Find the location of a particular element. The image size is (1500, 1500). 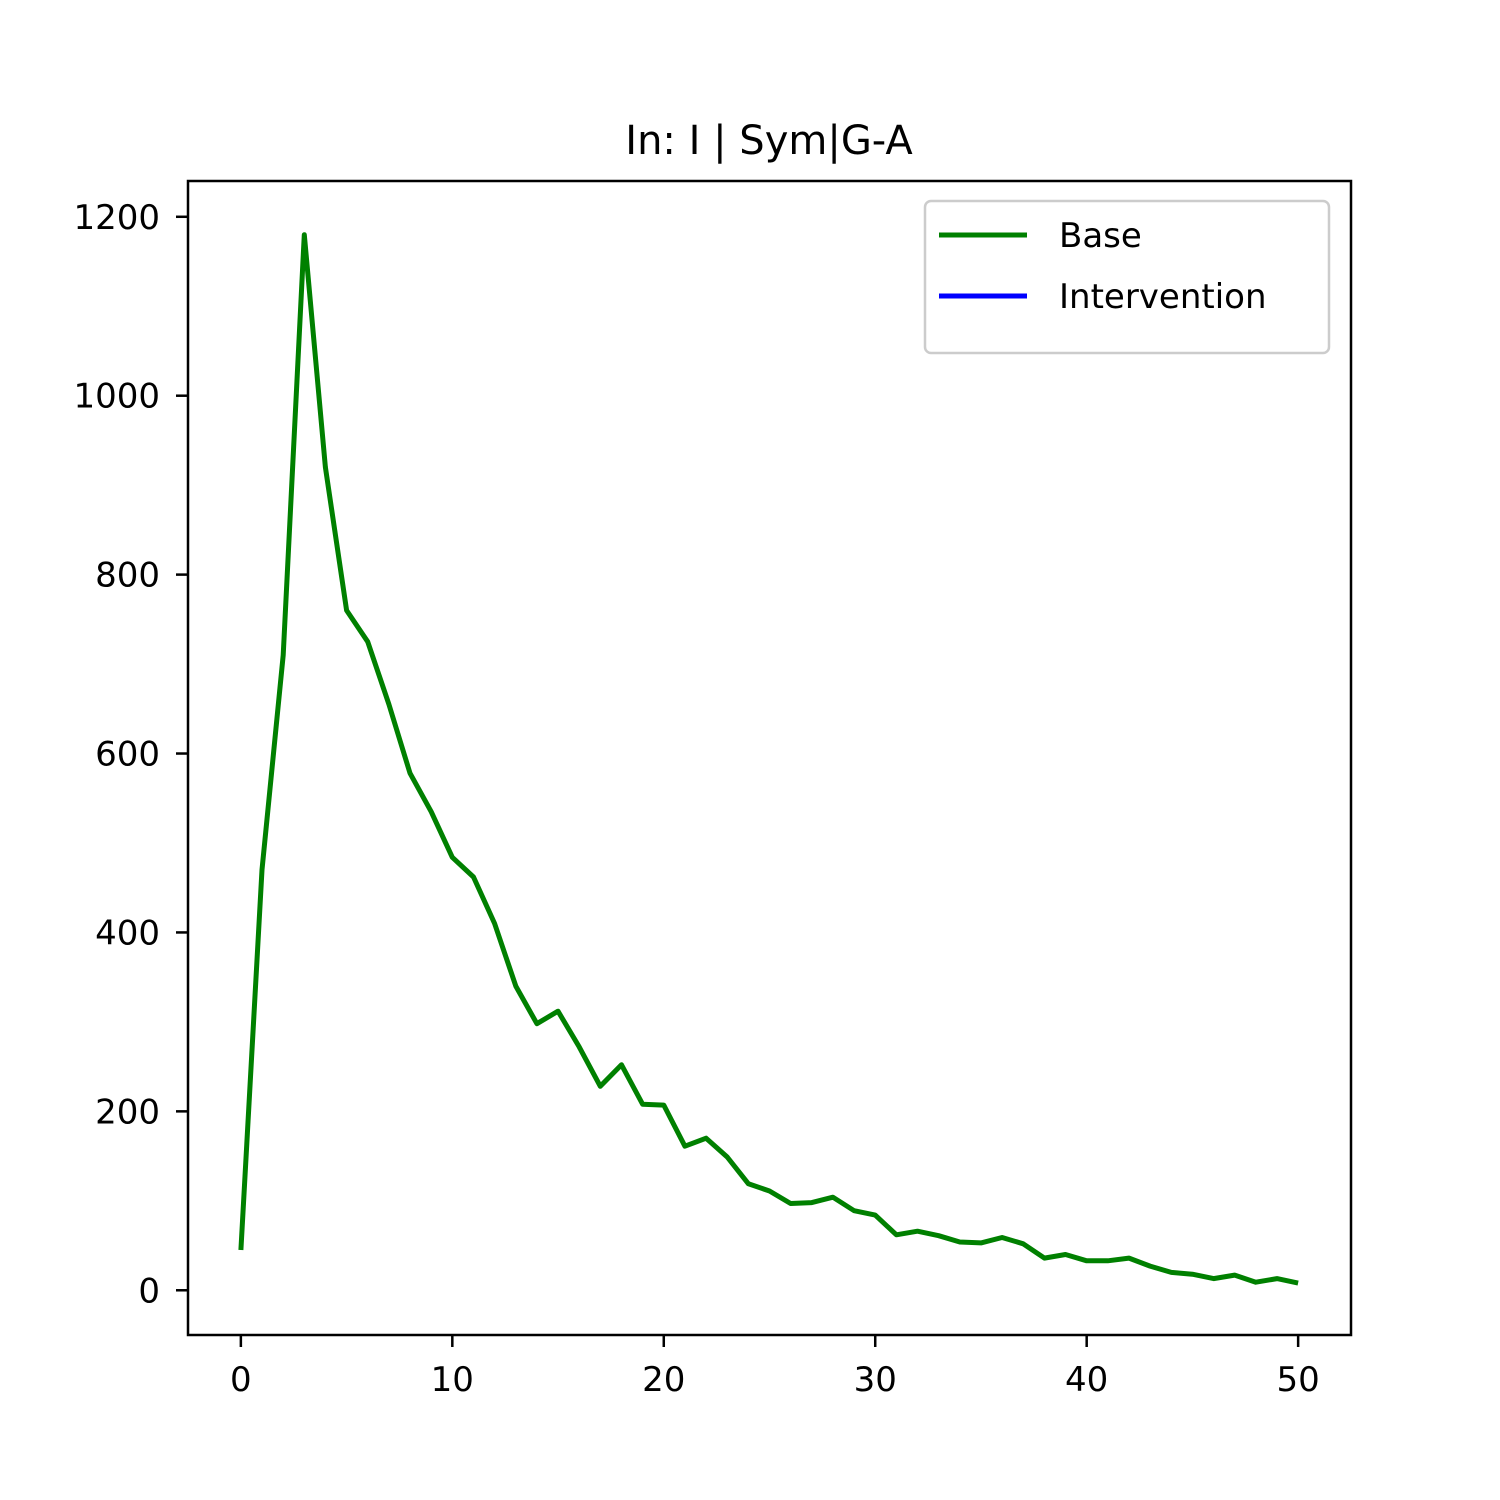

x-tick-label: 50 is located at coordinates (1298, 1380).